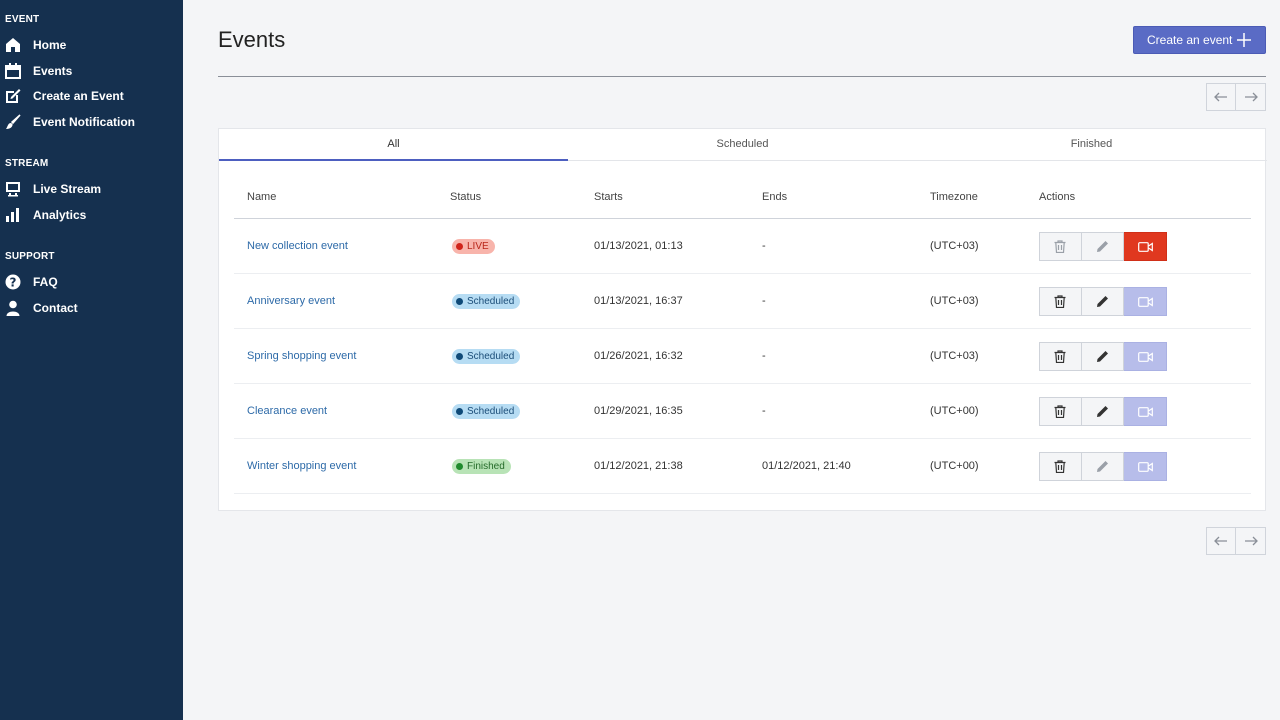 The height and width of the screenshot is (720, 1280). What do you see at coordinates (91, 215) in the screenshot?
I see `sidebar-item-analytics: Analytics` at bounding box center [91, 215].